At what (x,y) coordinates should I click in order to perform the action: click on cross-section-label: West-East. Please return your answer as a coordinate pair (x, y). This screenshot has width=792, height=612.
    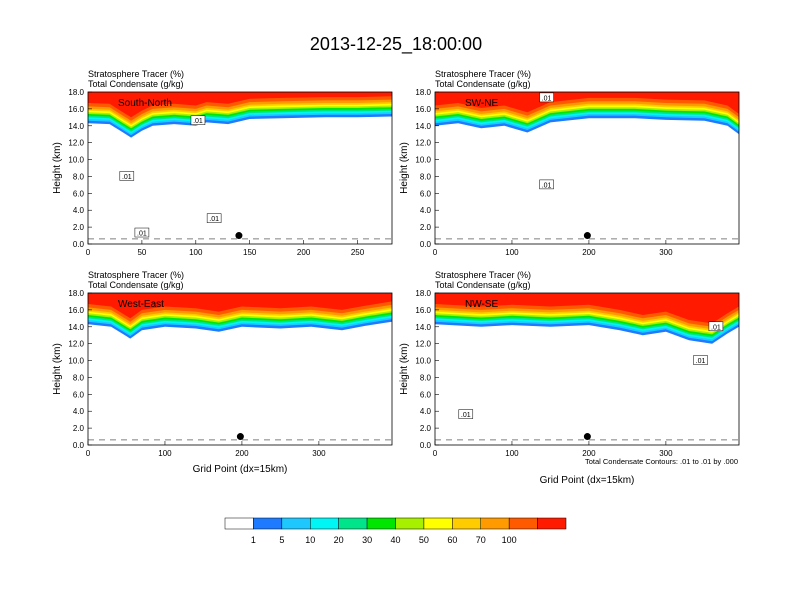
    Looking at the image, I should click on (141, 304).